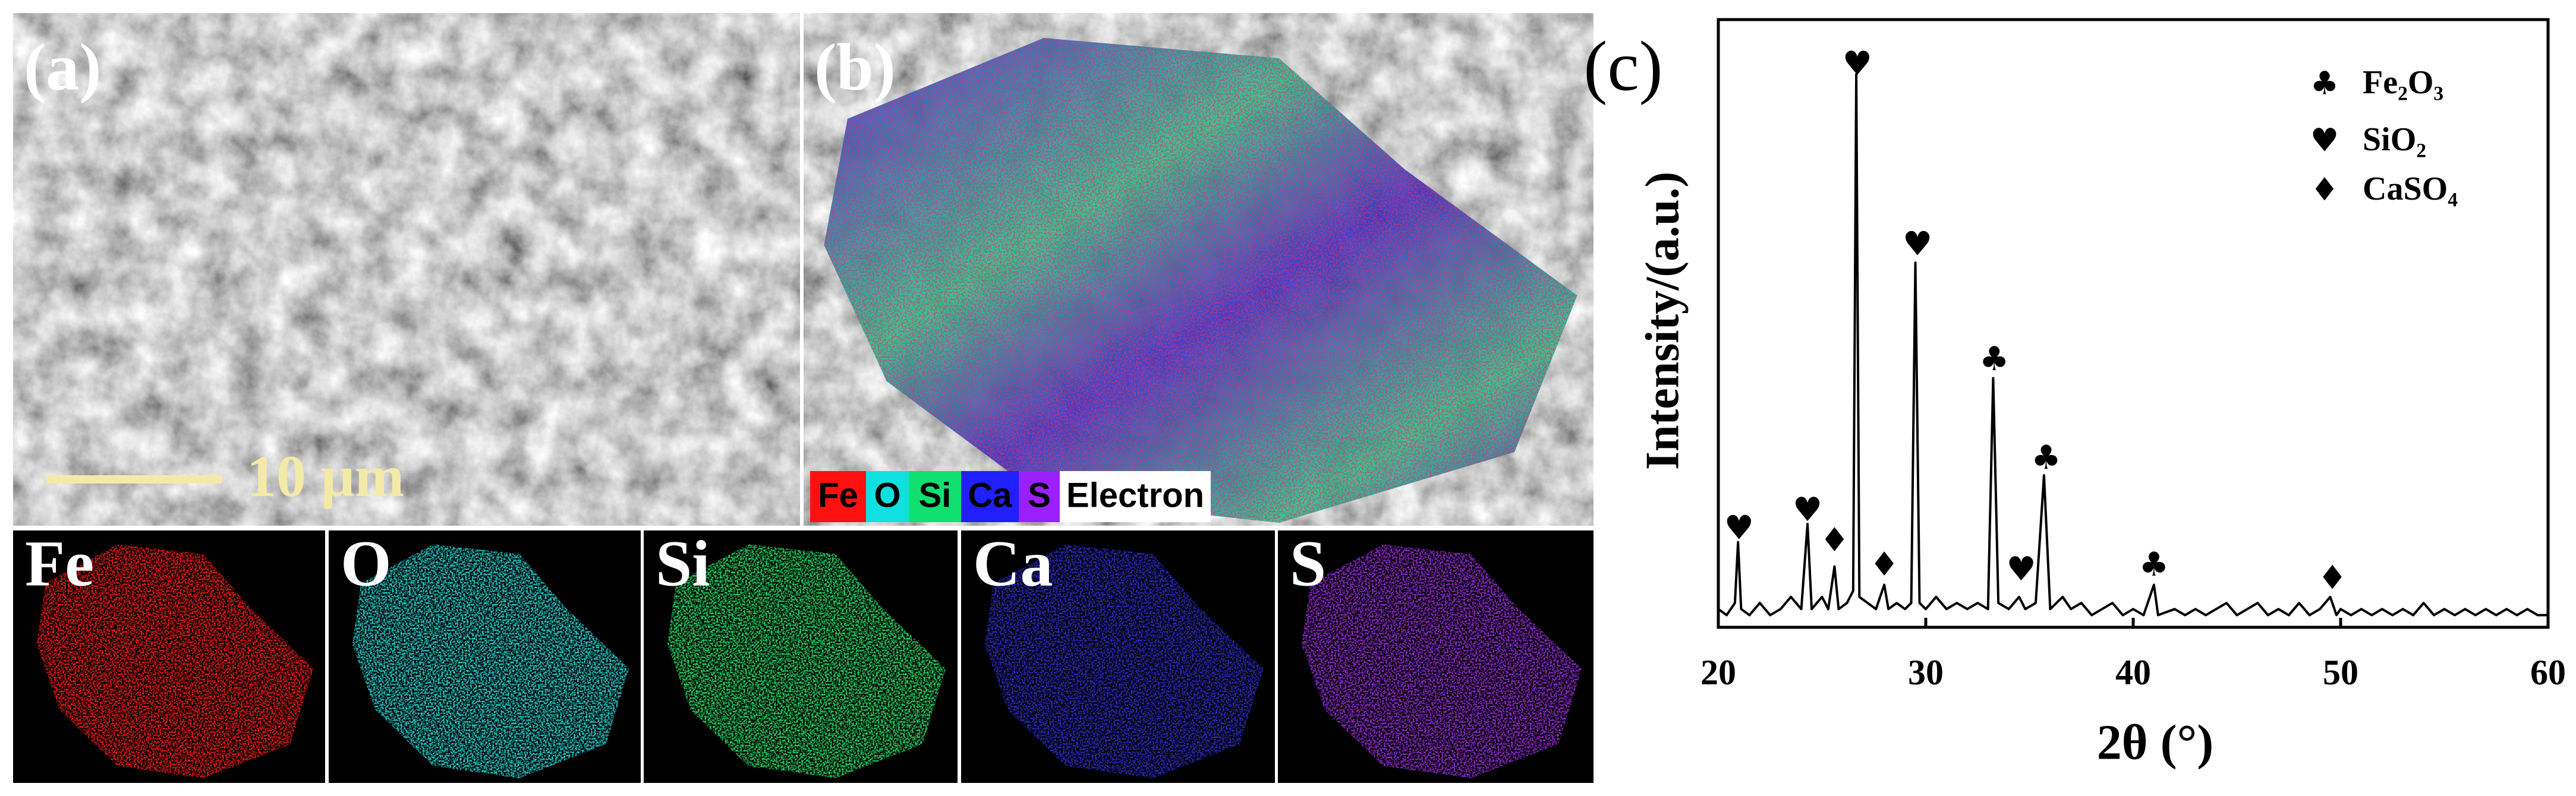 Image resolution: width=2576 pixels, height=796 pixels. What do you see at coordinates (59, 563) in the screenshot?
I see `map-label: Fe` at bounding box center [59, 563].